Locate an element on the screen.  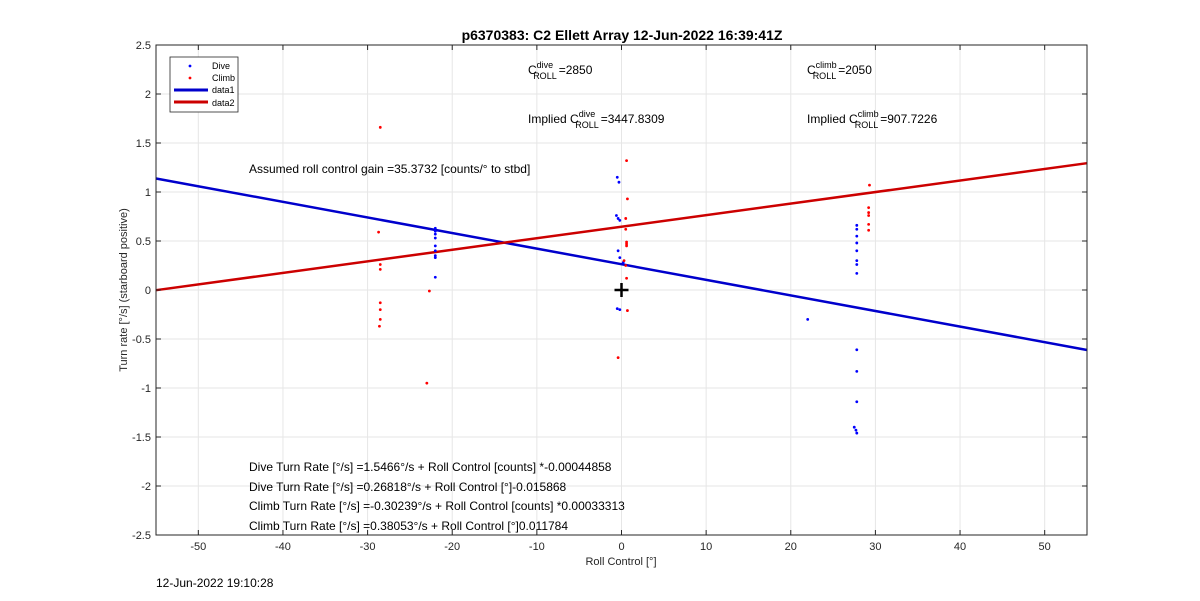
y-tick-label: 1.5 is located at coordinates (143, 144).